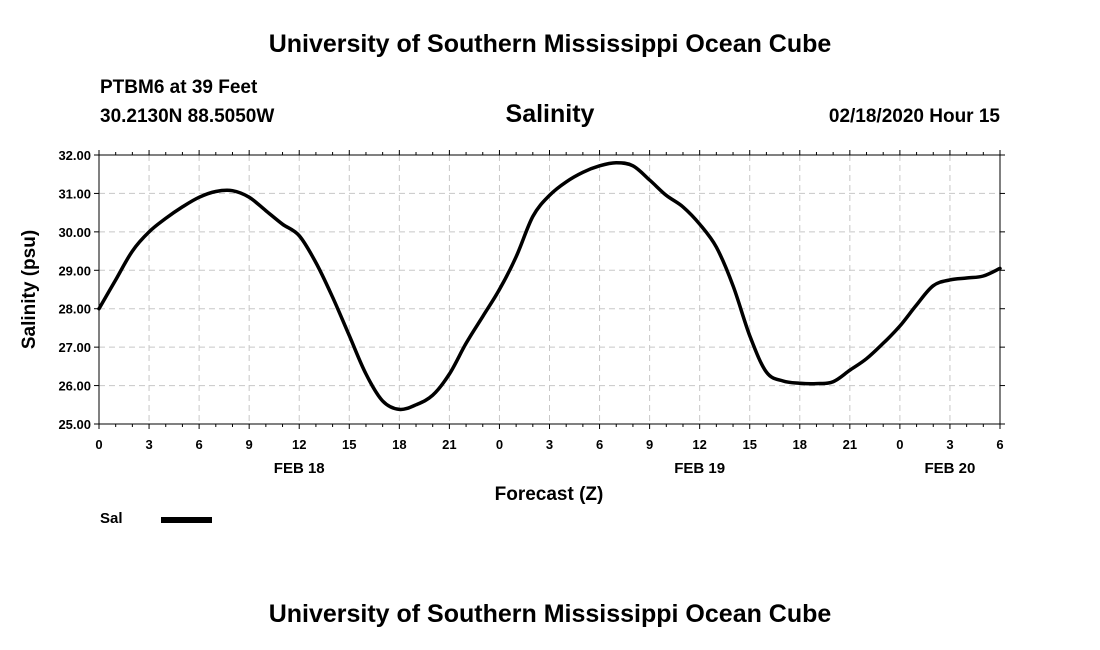 The image size is (1100, 650). What do you see at coordinates (74, 309) in the screenshot?
I see `y-tick-label: 28.00` at bounding box center [74, 309].